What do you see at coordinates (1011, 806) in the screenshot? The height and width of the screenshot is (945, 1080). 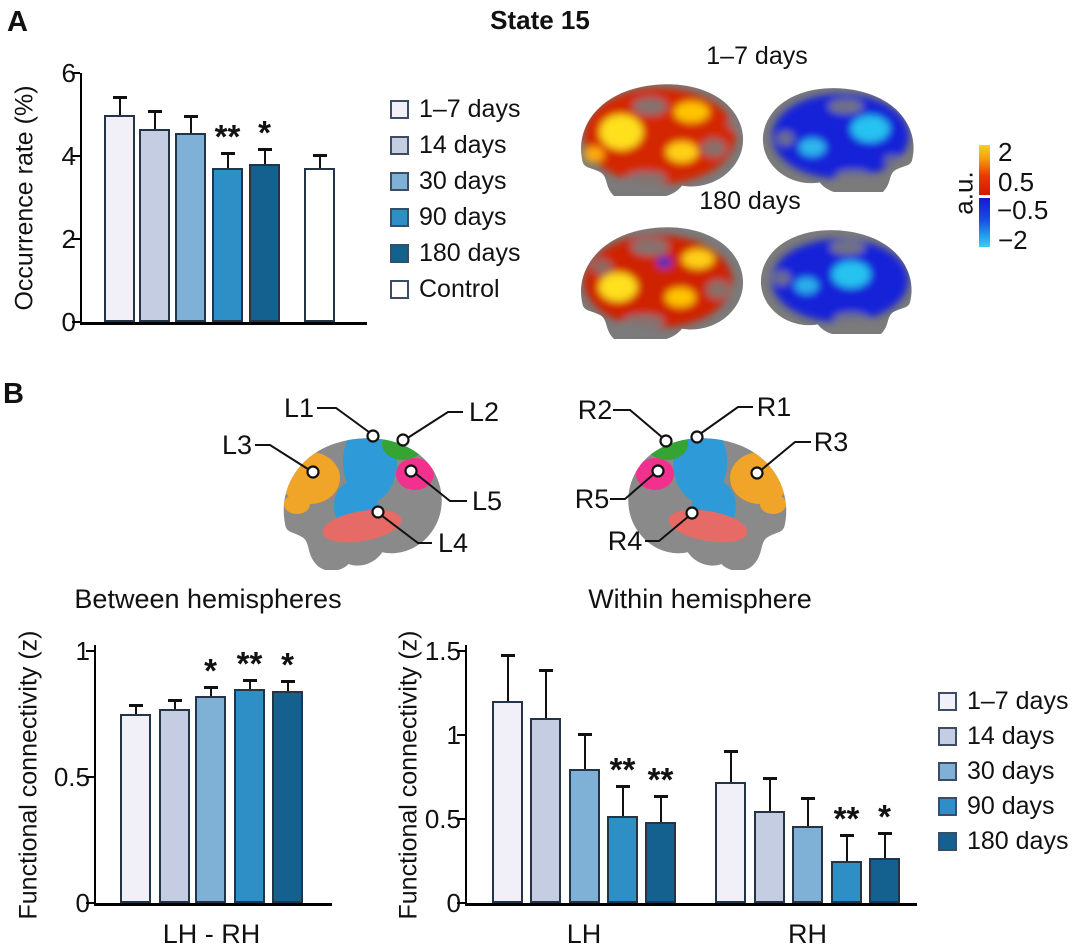 I see `legend-label: 90 days` at bounding box center [1011, 806].